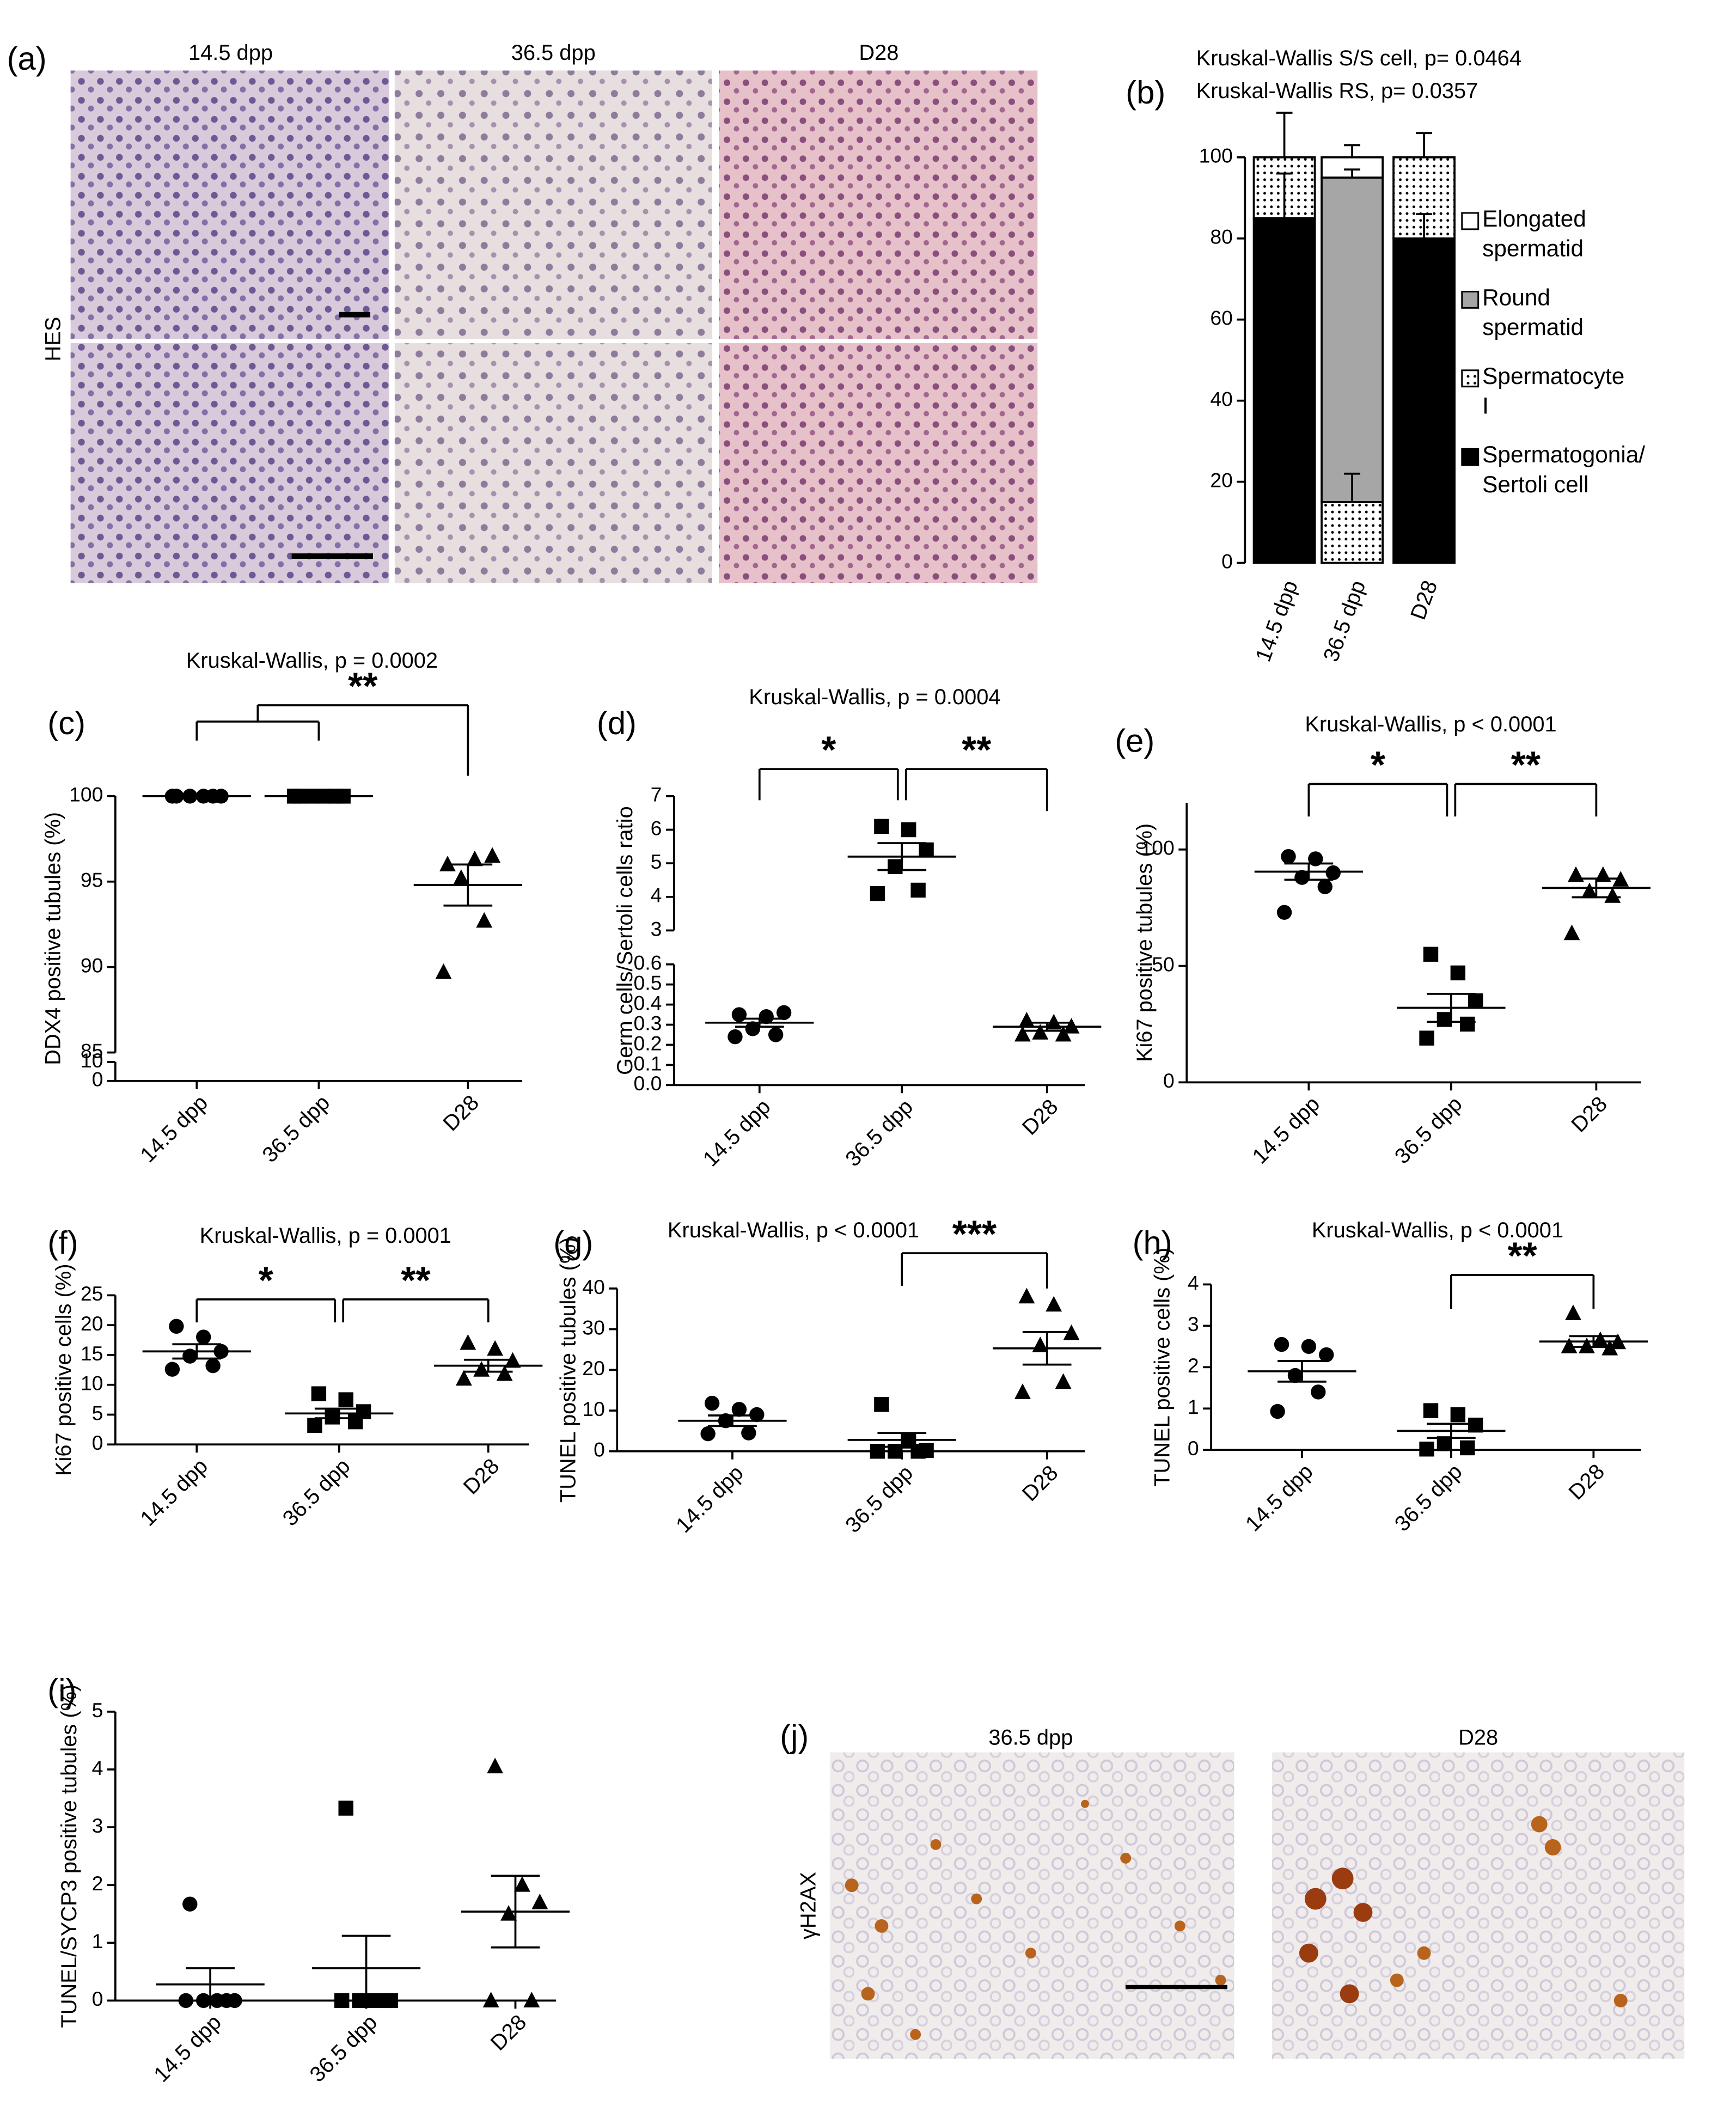  I want to click on y-tick-label: 95, so click(92, 880).